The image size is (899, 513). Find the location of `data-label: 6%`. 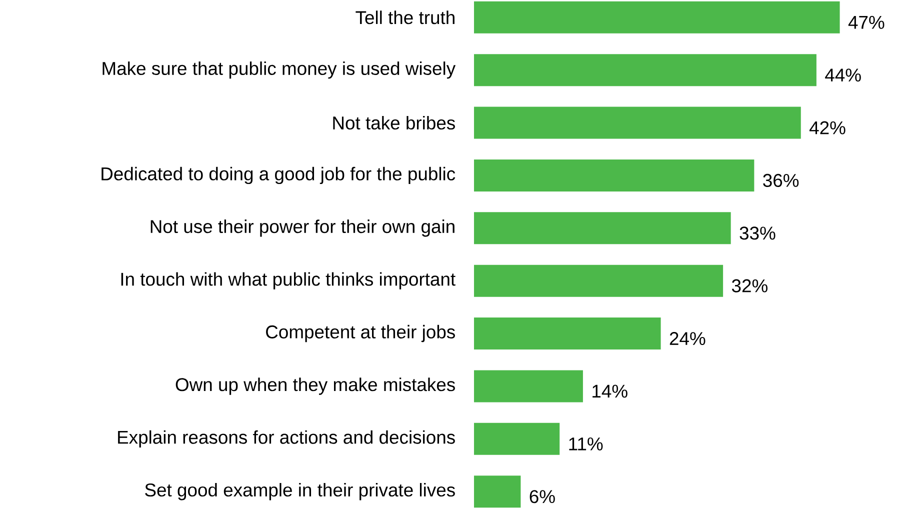

data-label: 6% is located at coordinates (542, 497).